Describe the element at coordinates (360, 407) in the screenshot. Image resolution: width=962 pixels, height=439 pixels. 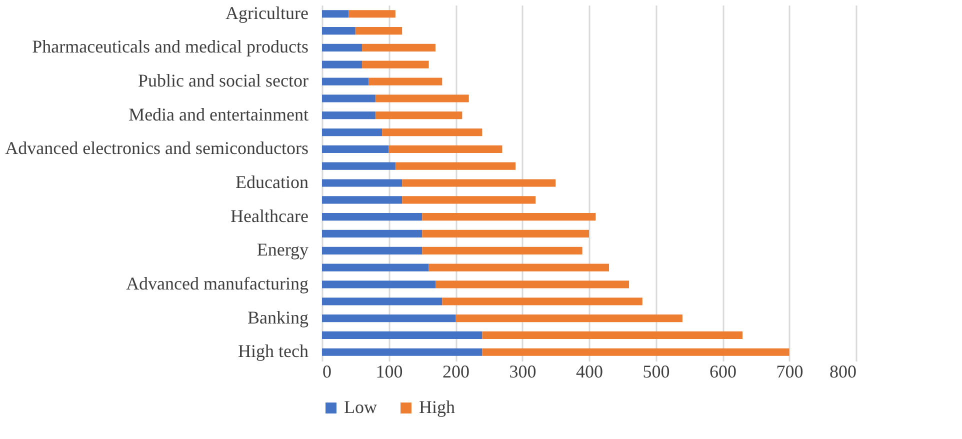
I see `legend-label: Low` at that location.